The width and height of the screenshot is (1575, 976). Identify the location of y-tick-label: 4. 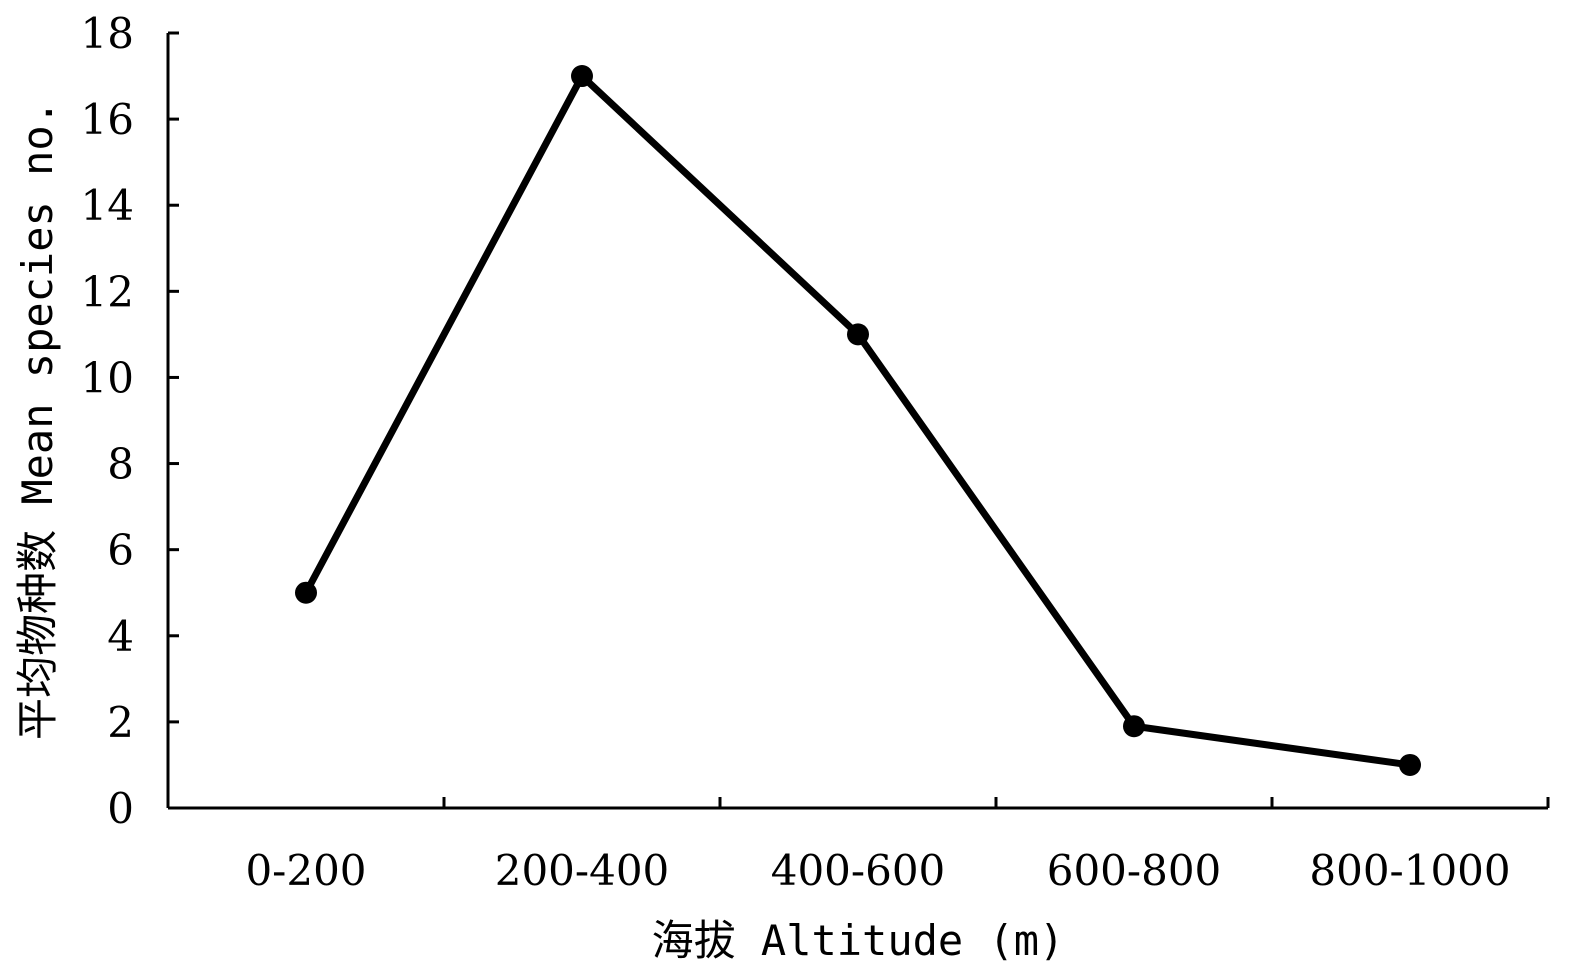
(120, 636).